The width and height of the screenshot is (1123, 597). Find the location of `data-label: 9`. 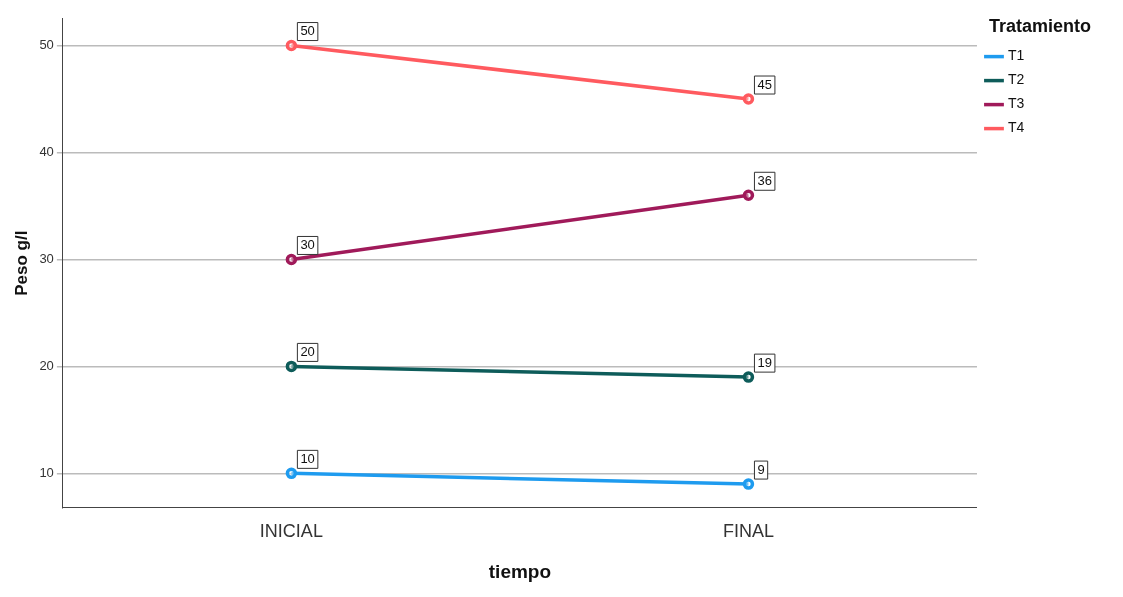

data-label: 9 is located at coordinates (761, 469).